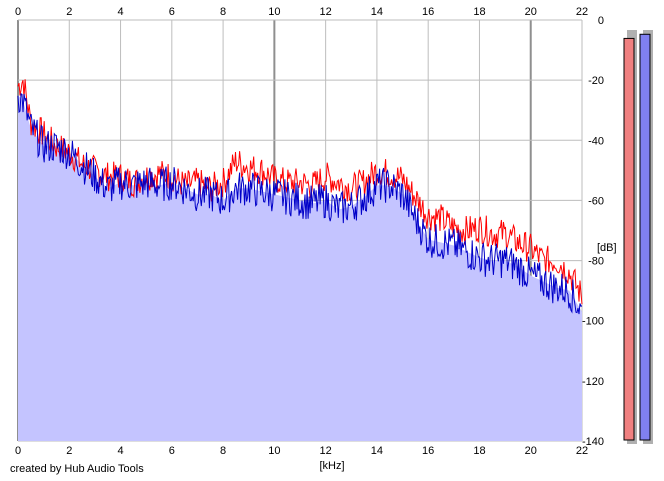 This screenshot has width=664, height=481. I want to click on x-tick-bottom-8: 16, so click(428, 451).